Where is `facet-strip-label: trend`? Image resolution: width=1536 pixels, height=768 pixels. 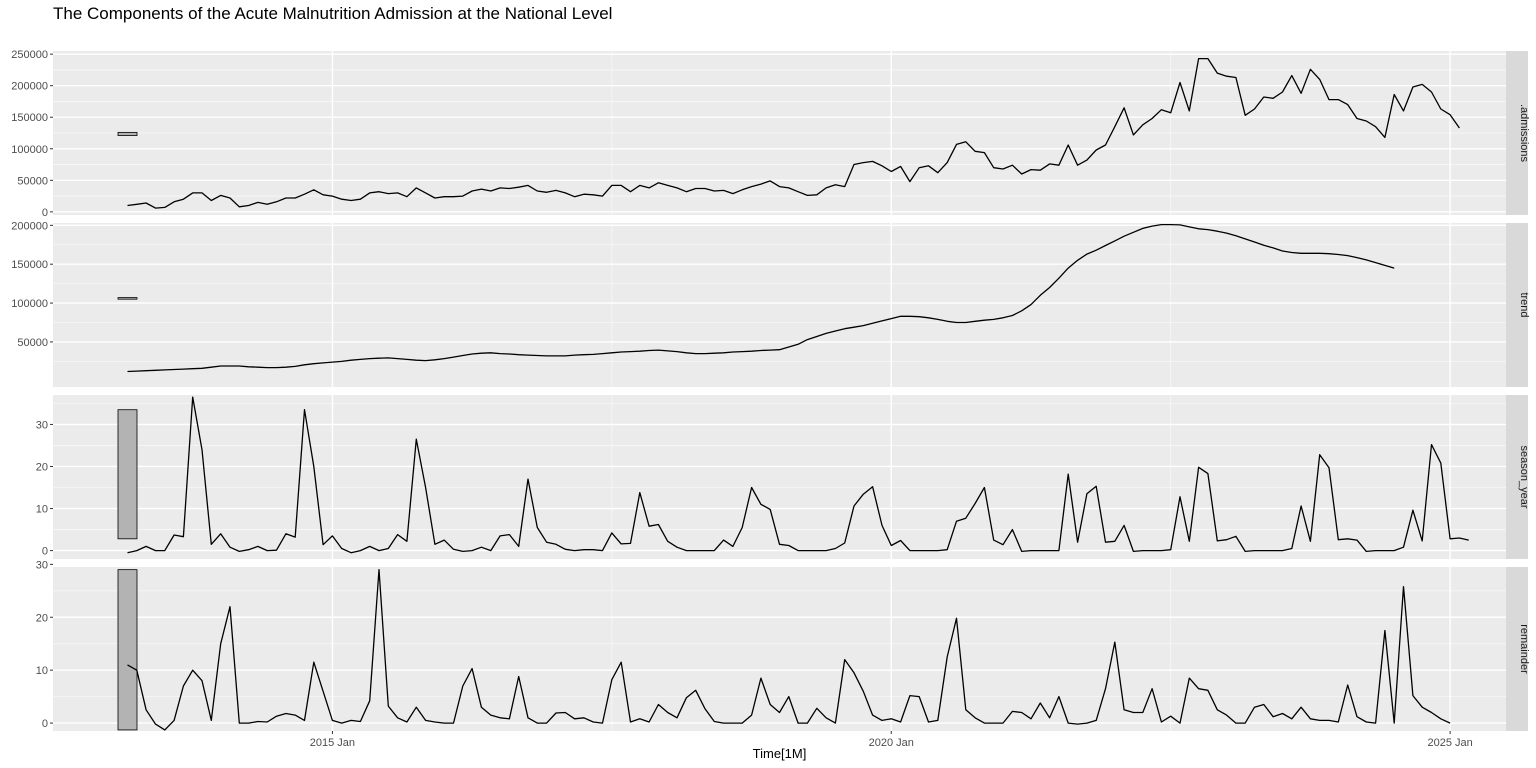
facet-strip-label: trend is located at coordinates (1524, 304).